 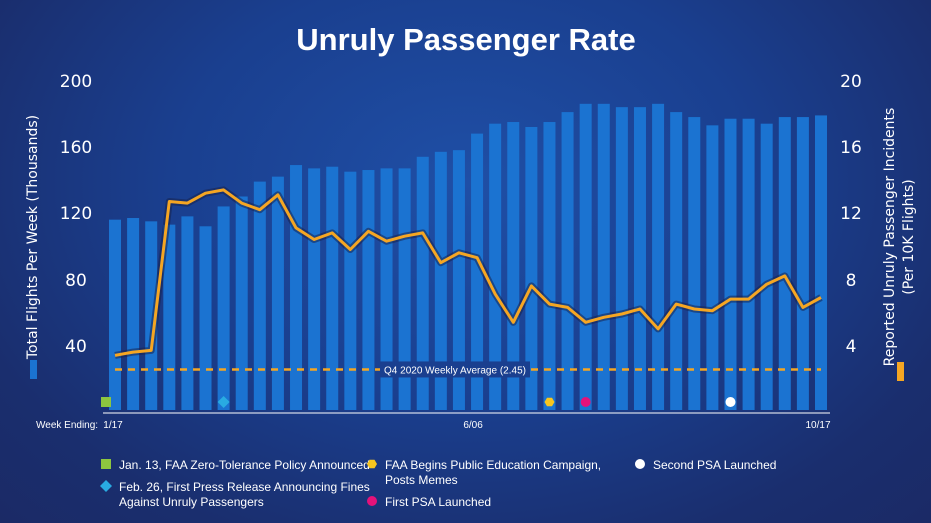 What do you see at coordinates (33, 237) in the screenshot?
I see `left-axis-label: Total Flights Per Week (Thousands)` at bounding box center [33, 237].